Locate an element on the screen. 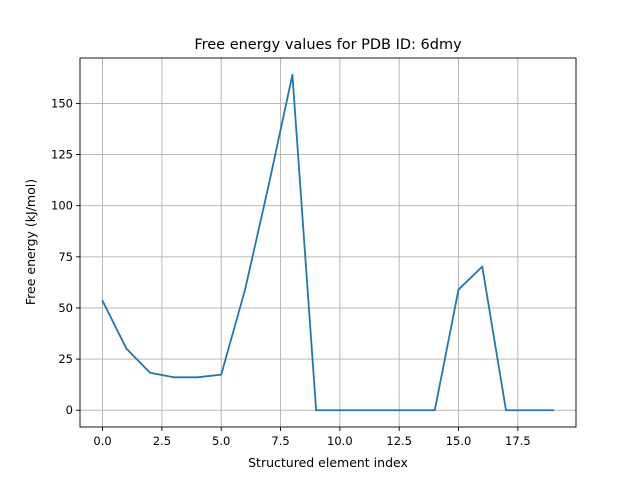 The image size is (640, 484). y-tick-label: 25 is located at coordinates (65, 359).